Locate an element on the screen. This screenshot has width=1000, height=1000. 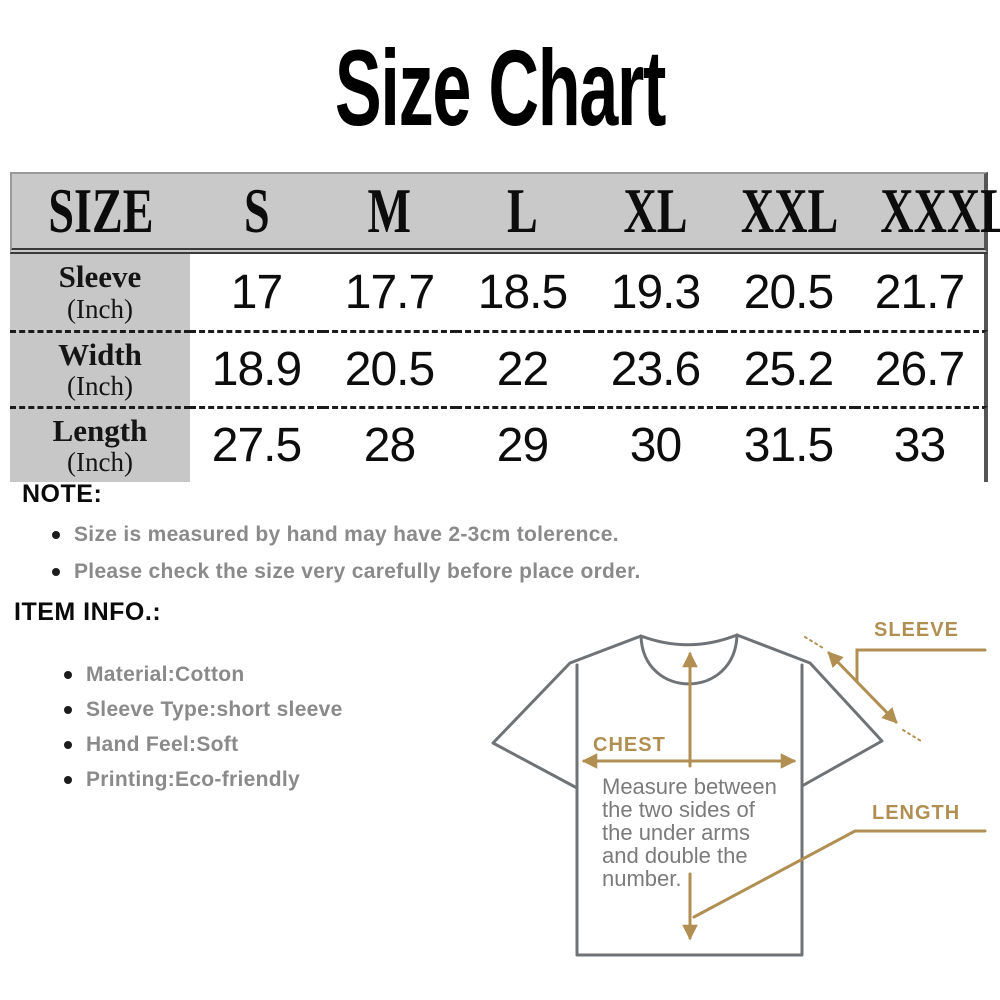
list-item: Sleeve Type:short sleeve is located at coordinates (203, 710).